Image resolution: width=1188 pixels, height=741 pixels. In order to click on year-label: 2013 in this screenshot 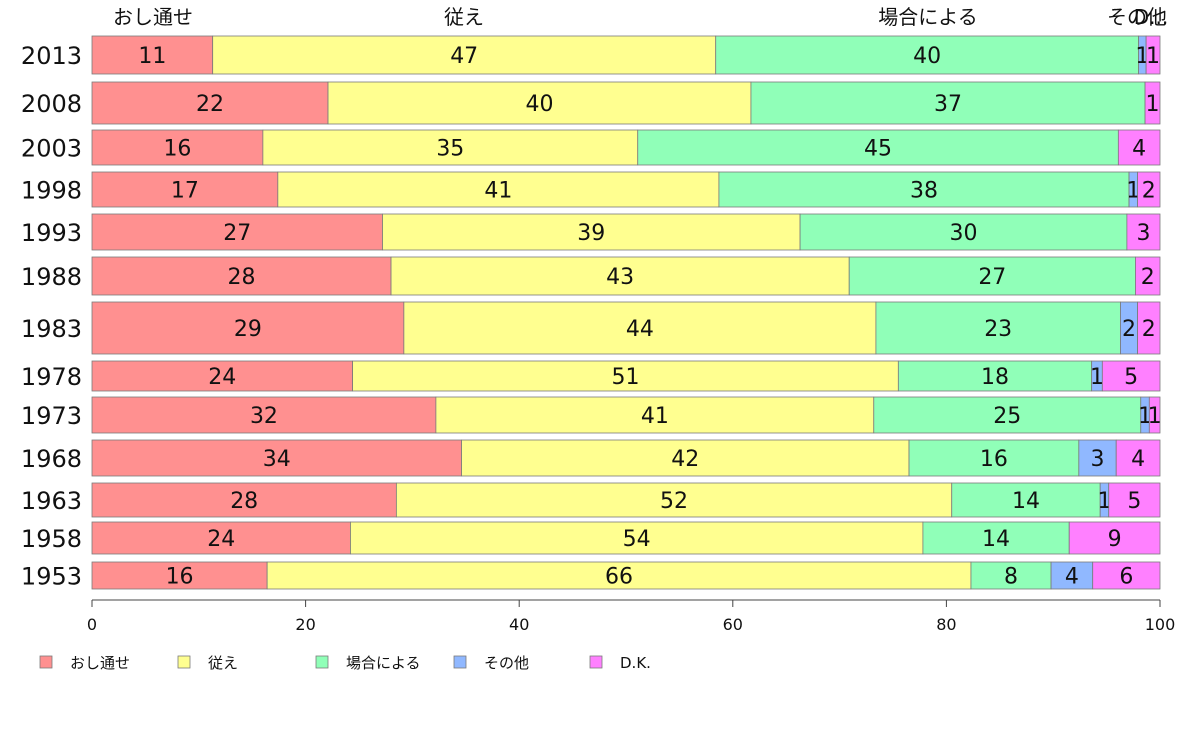, I will do `click(51, 56)`.